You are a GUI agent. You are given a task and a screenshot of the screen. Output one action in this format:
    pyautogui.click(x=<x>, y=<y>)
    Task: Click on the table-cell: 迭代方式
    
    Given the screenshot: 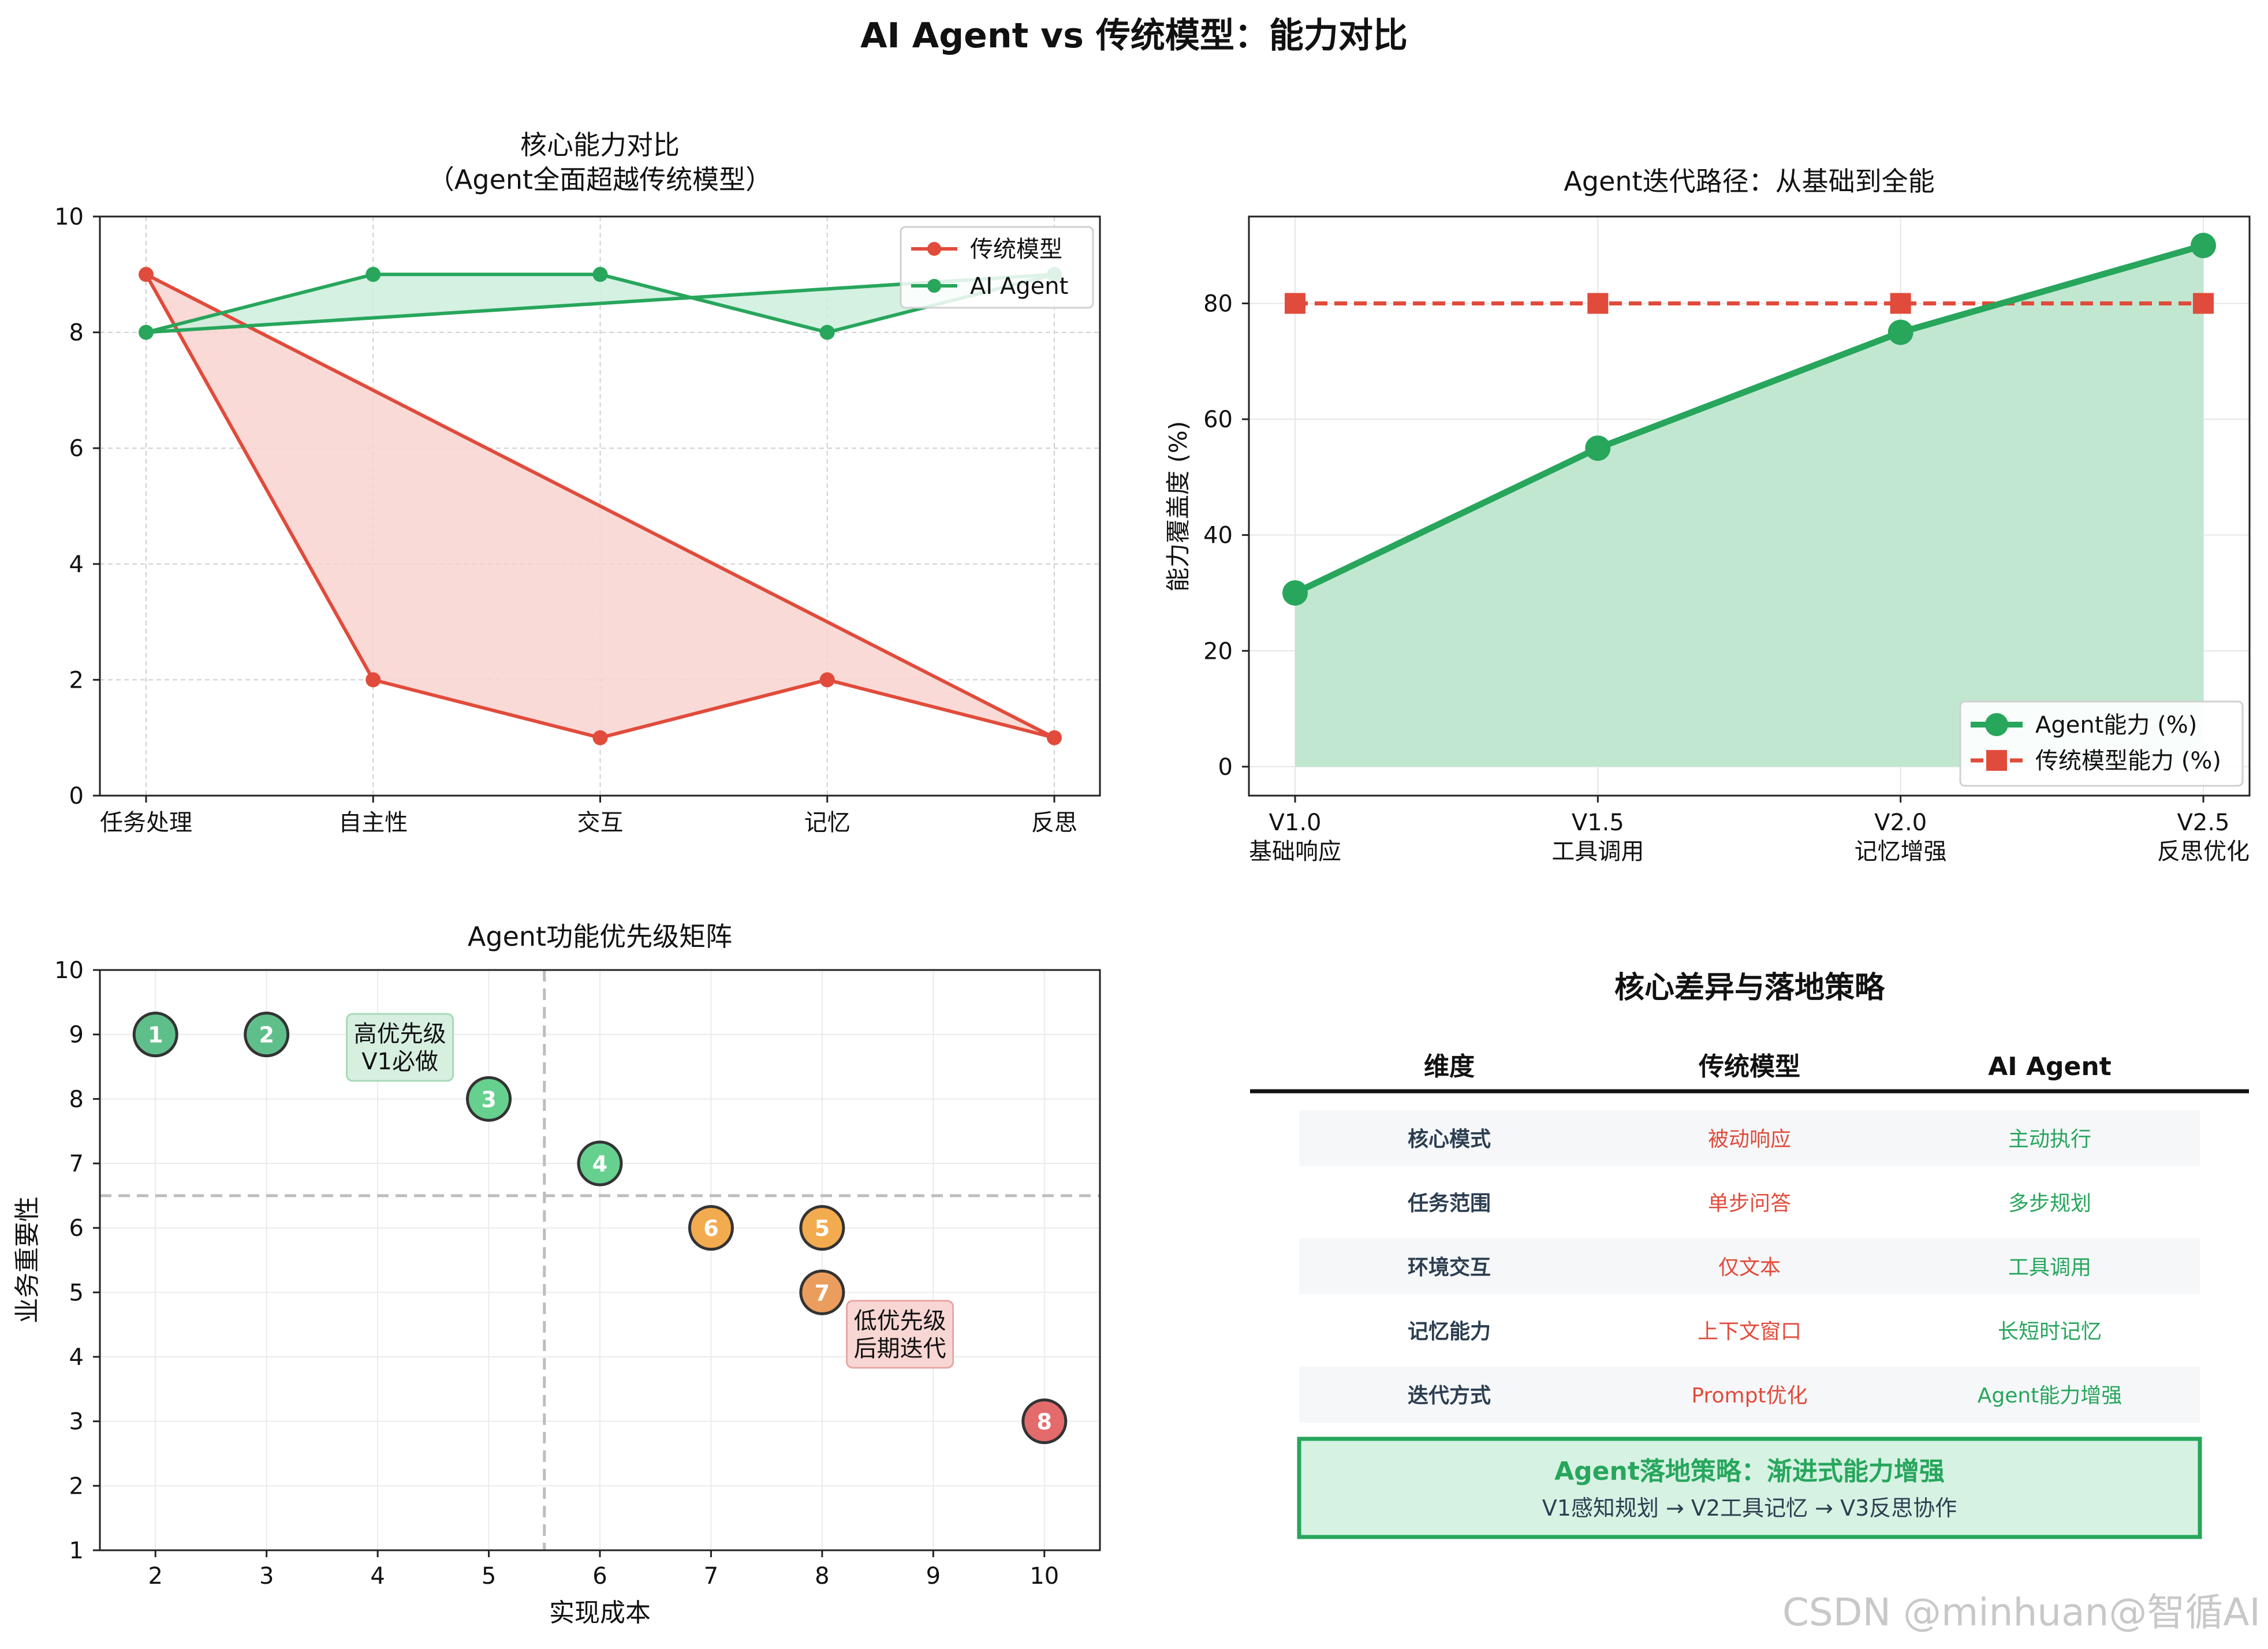 What is the action you would take?
    pyautogui.click(x=1449, y=1396)
    